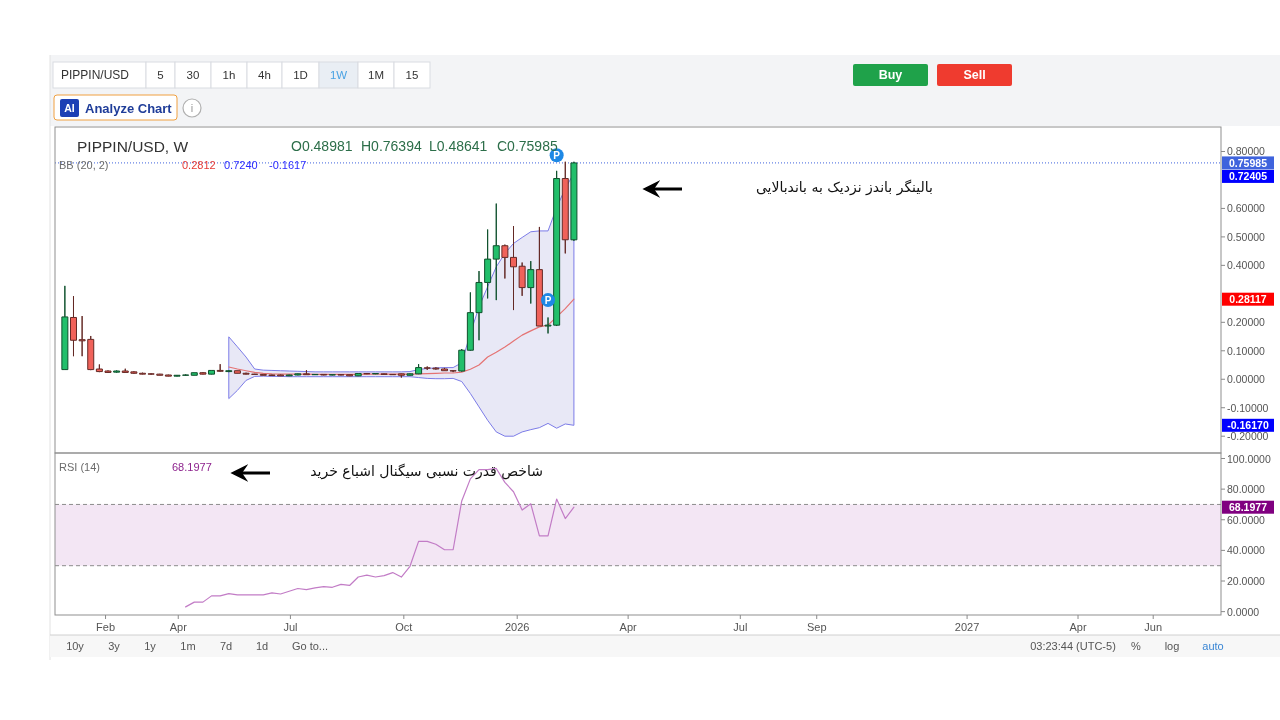 The width and height of the screenshot is (1280, 720). I want to click on text: 0.72405, so click(1248, 176).